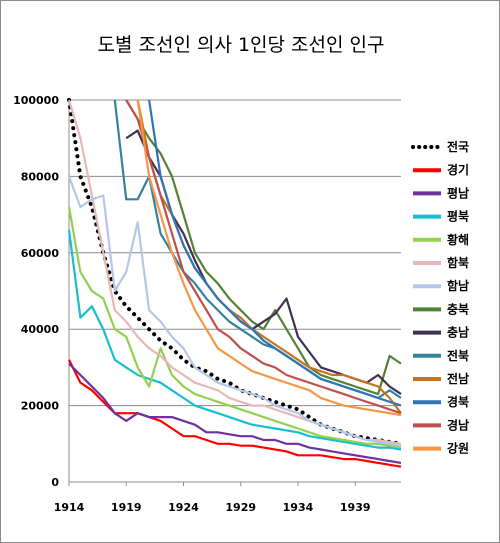  Describe the element at coordinates (355, 507) in the screenshot. I see `x-tick-label: 1939` at that location.